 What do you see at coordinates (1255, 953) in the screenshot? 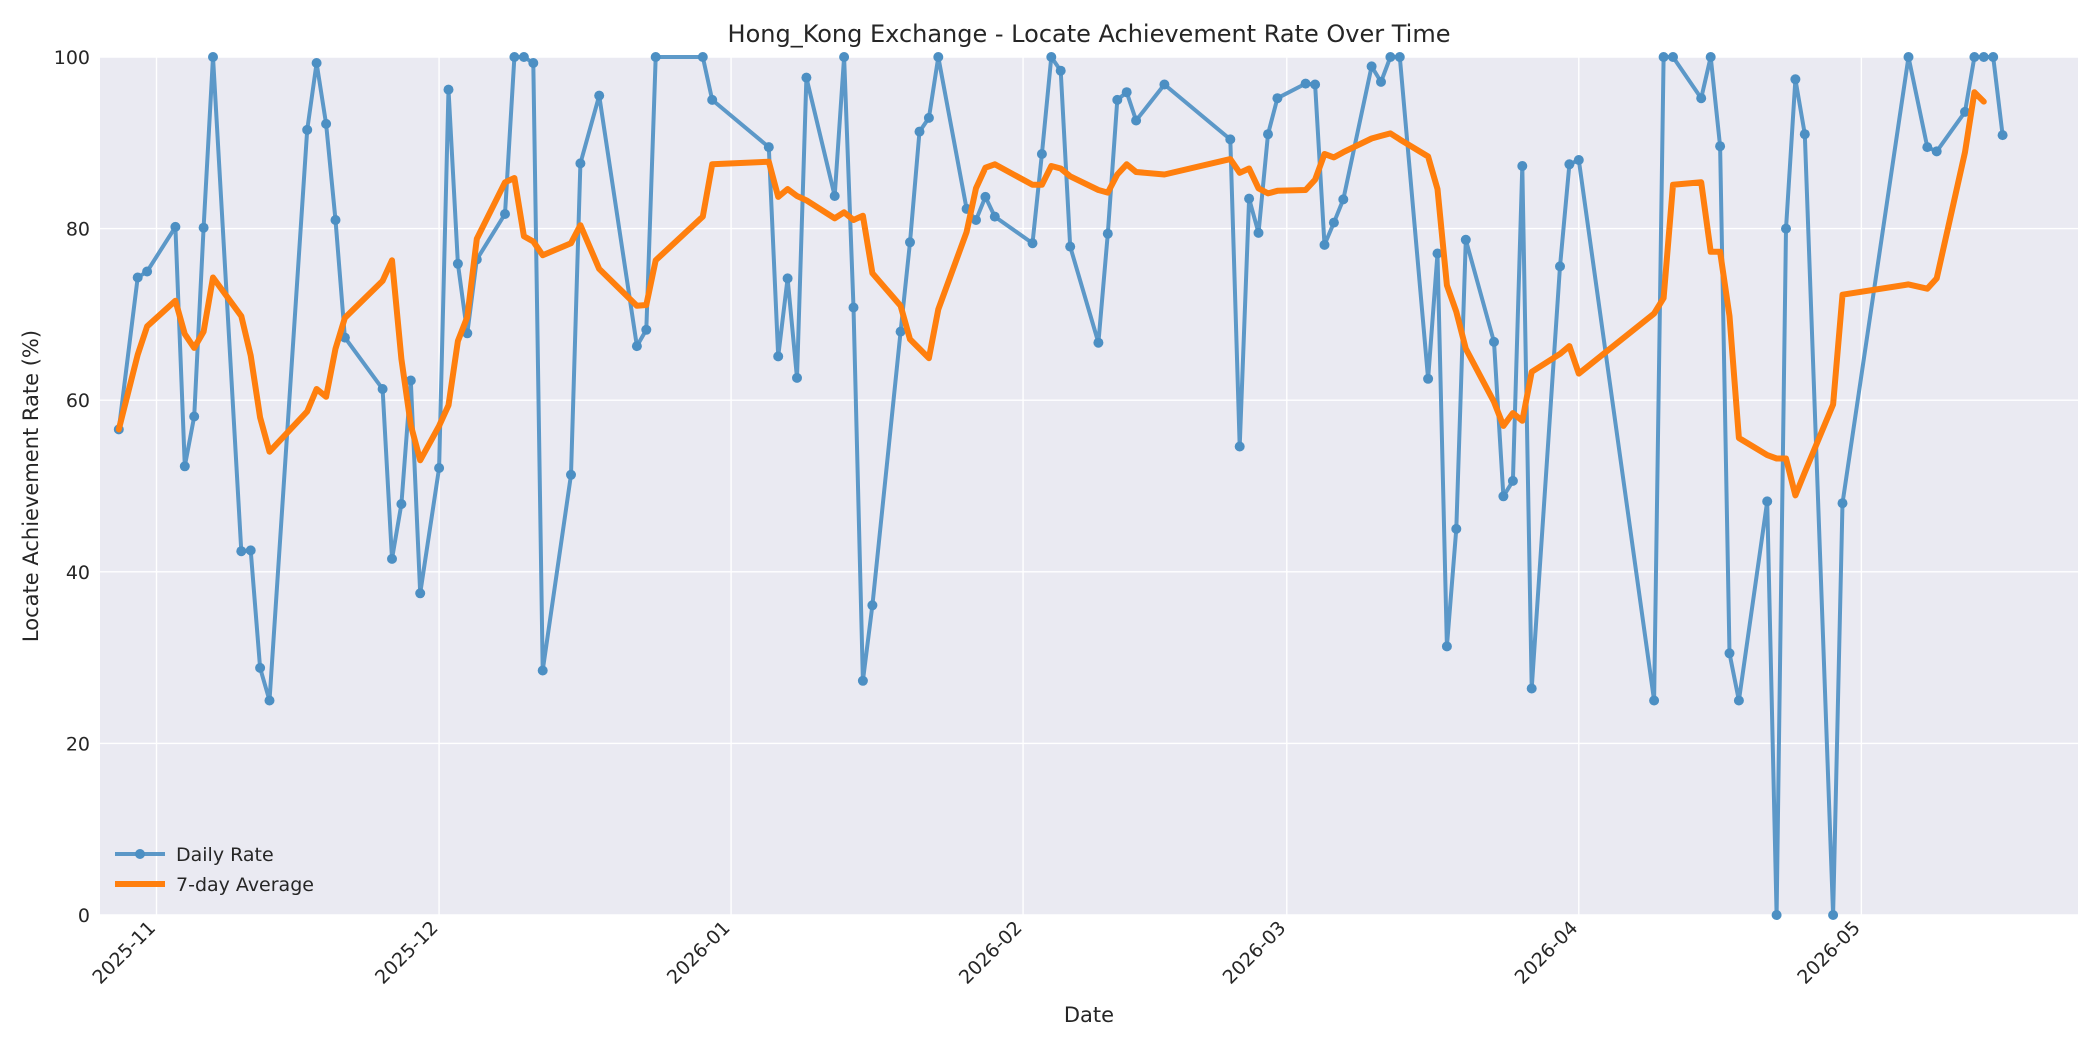
I see `x-tick-label: 2026-03` at bounding box center [1255, 953].